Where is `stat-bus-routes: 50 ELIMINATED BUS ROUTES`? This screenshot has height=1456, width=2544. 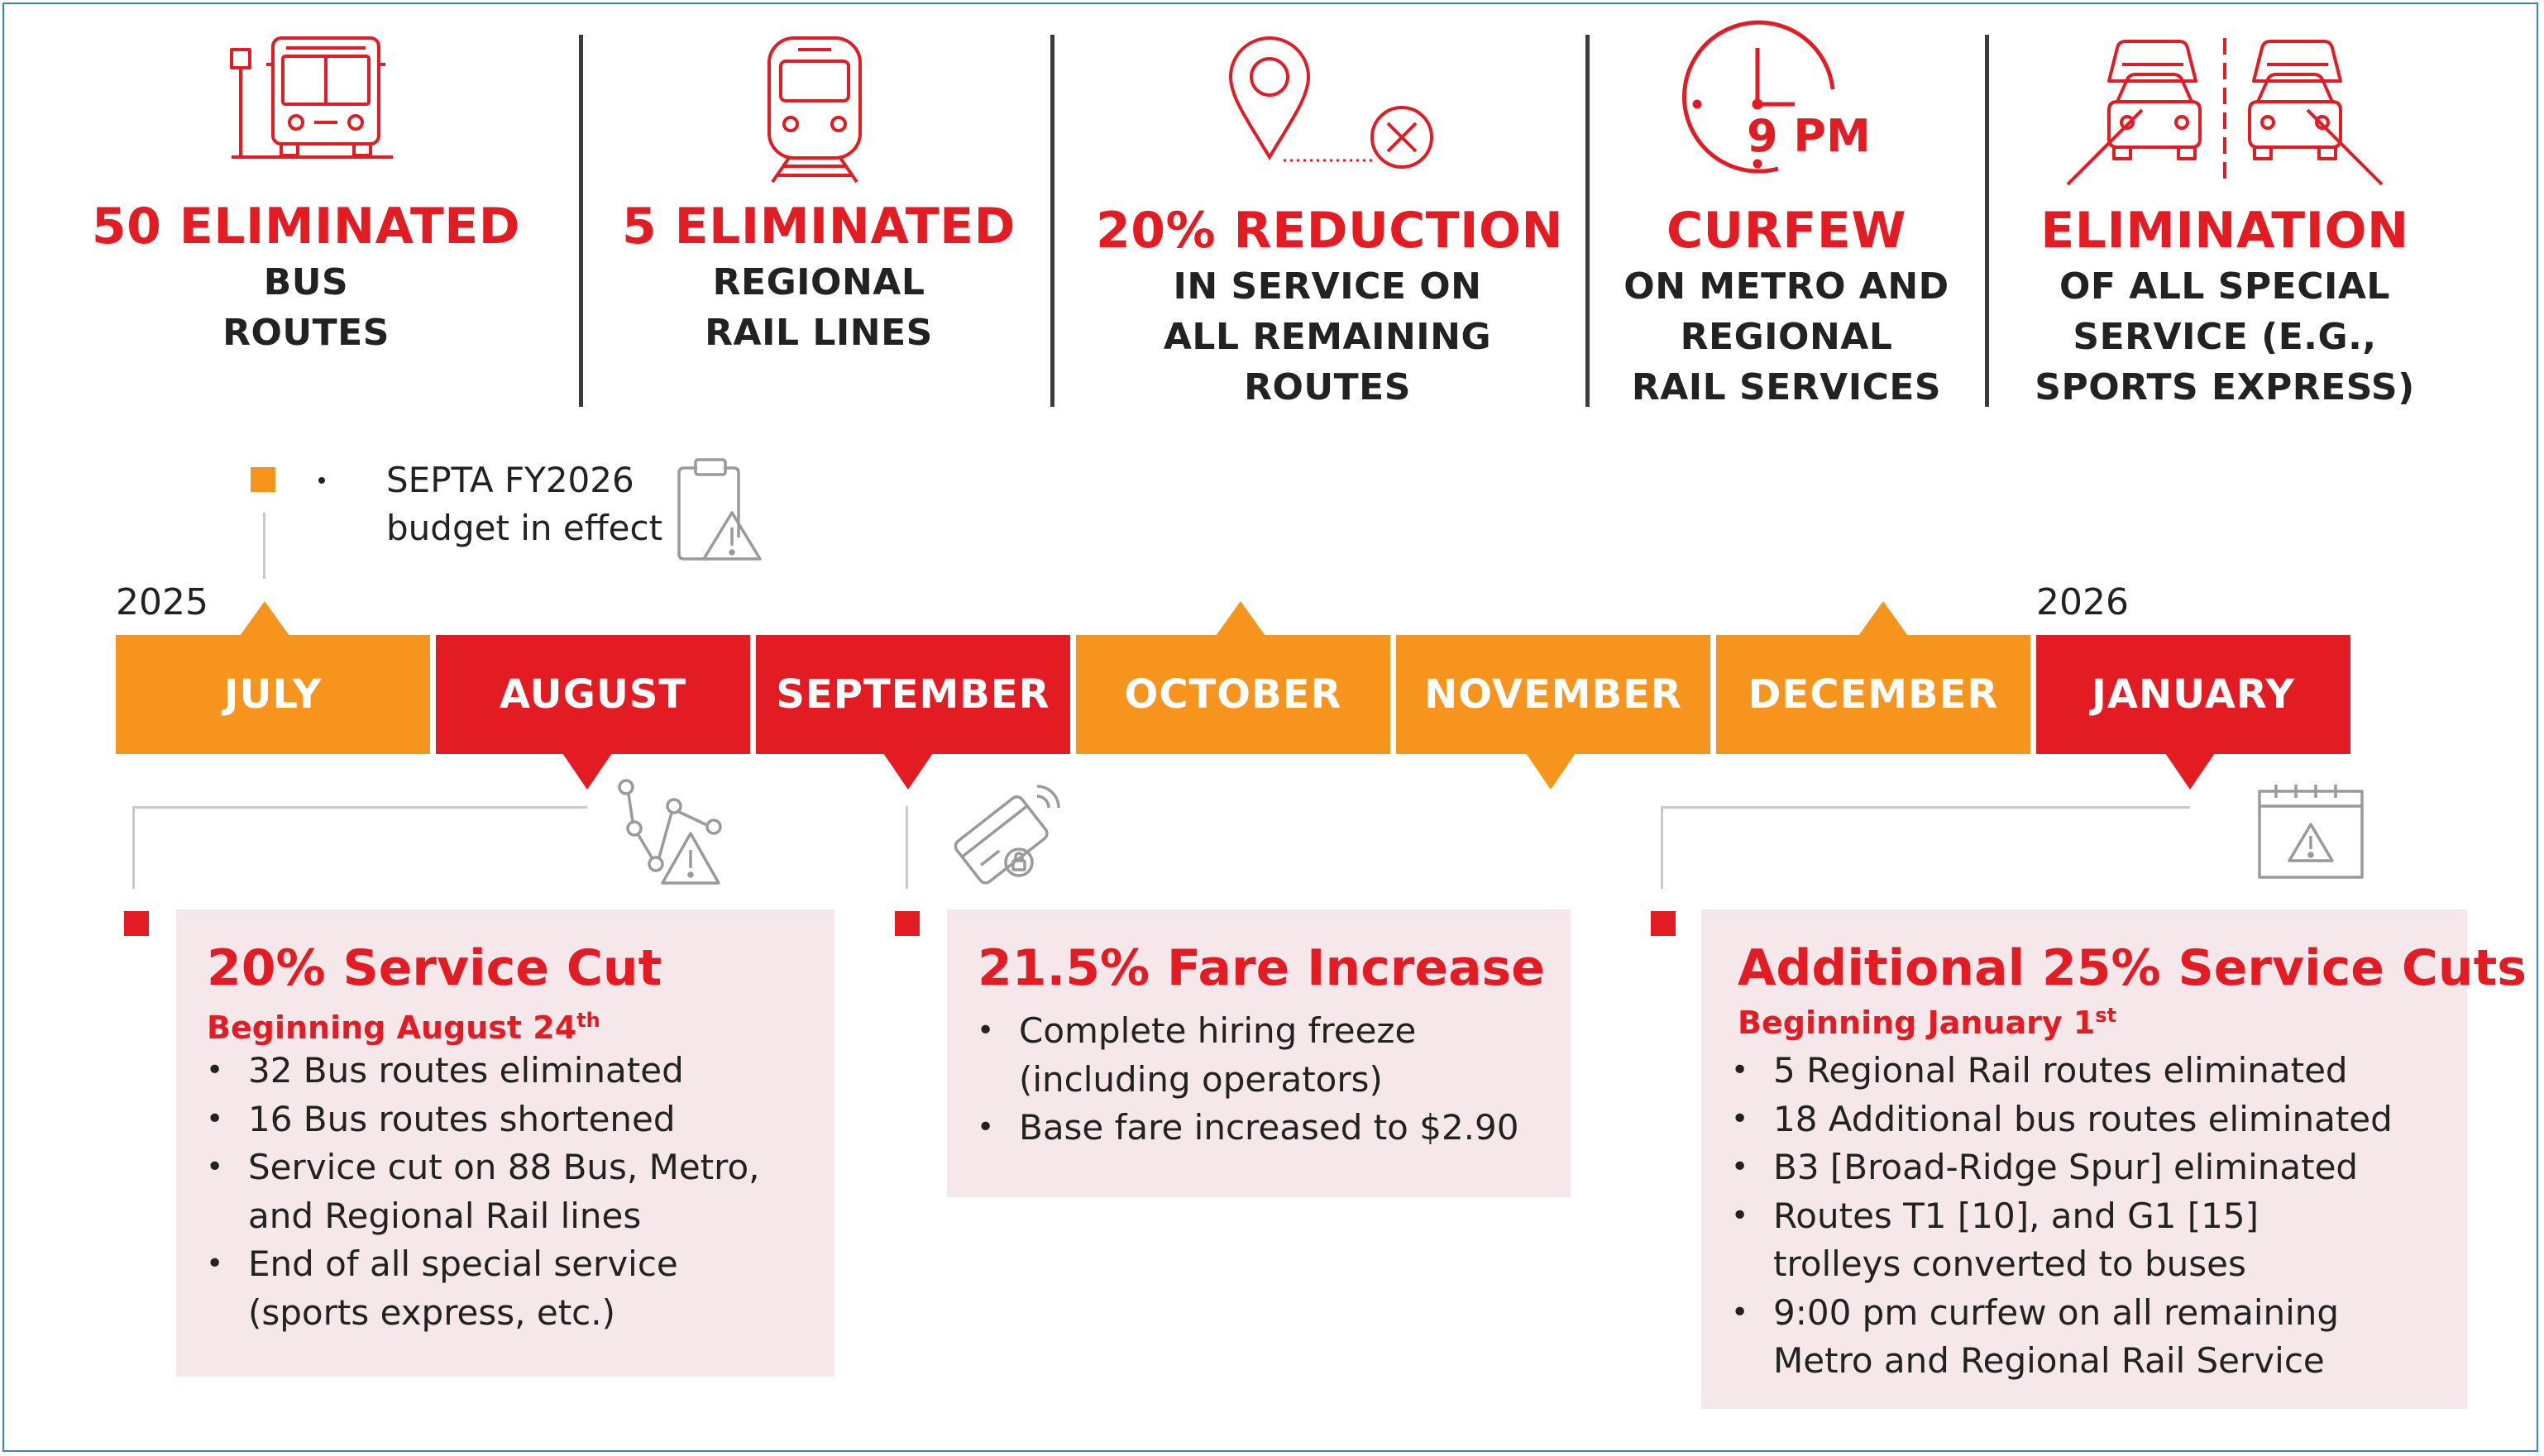
stat-bus-routes: 50 ELIMINATED BUS ROUTES is located at coordinates (306, 277).